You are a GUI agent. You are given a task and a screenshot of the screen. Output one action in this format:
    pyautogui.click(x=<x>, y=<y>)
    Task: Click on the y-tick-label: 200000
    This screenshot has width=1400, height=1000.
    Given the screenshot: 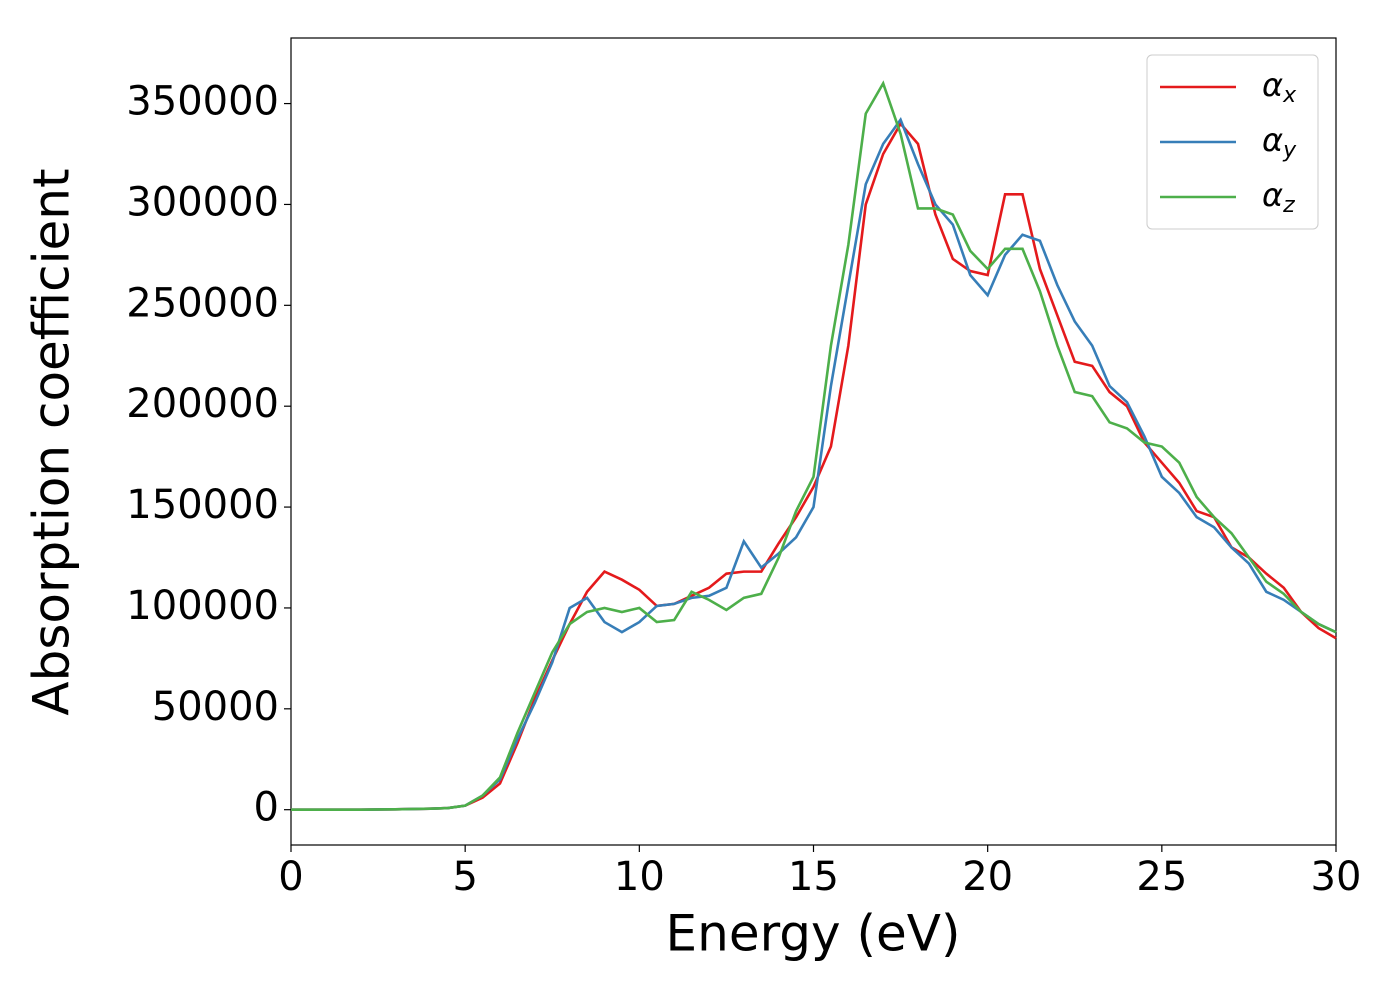 What is the action you would take?
    pyautogui.click(x=202, y=404)
    